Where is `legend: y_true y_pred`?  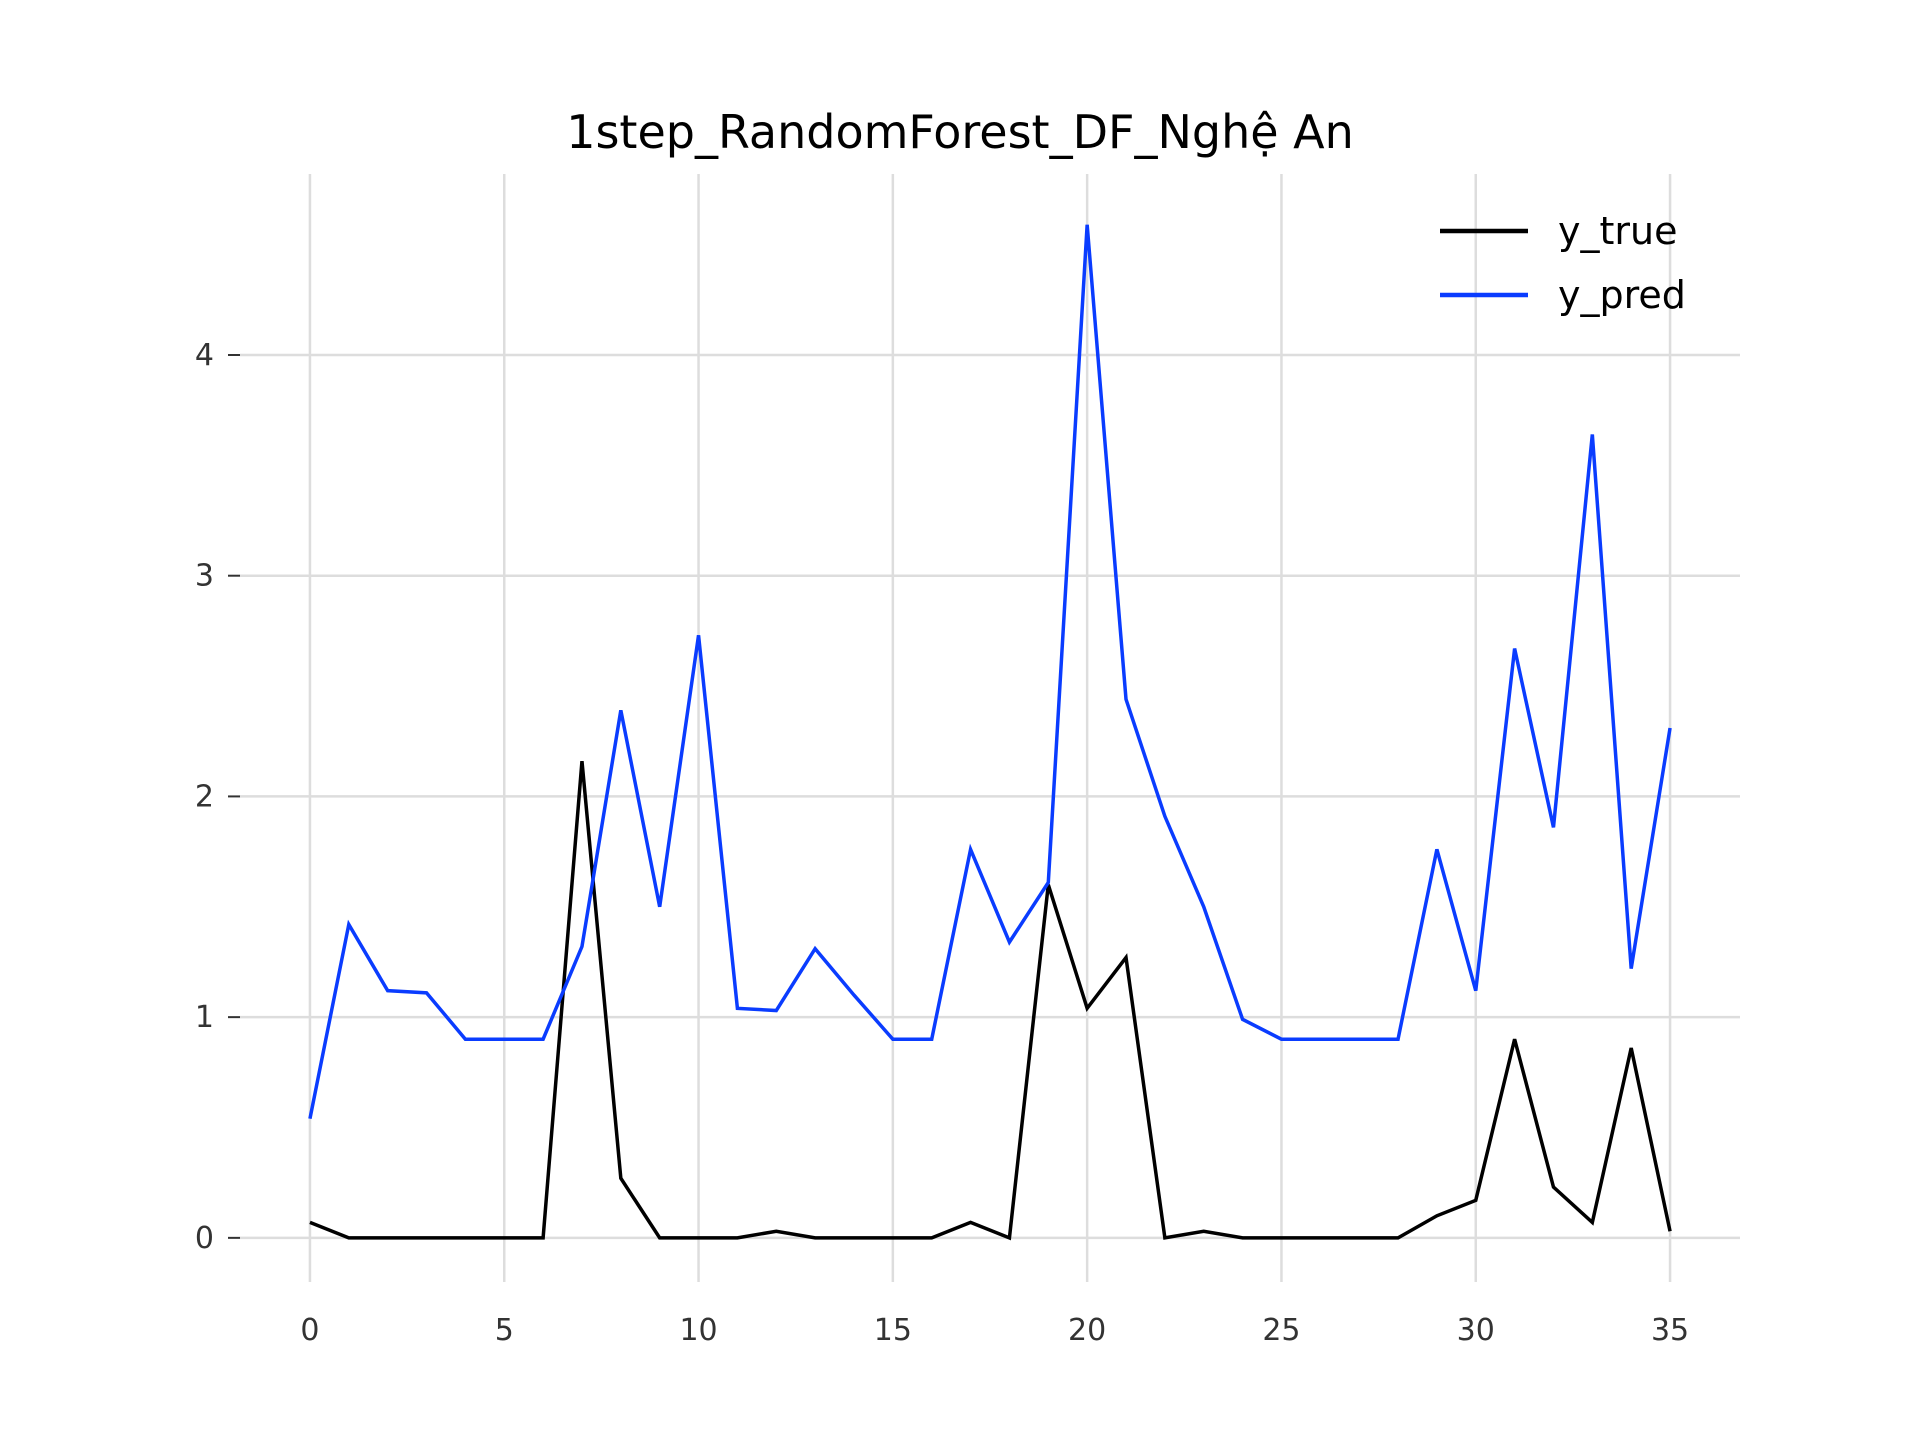 legend: y_true y_pred is located at coordinates (1563, 263).